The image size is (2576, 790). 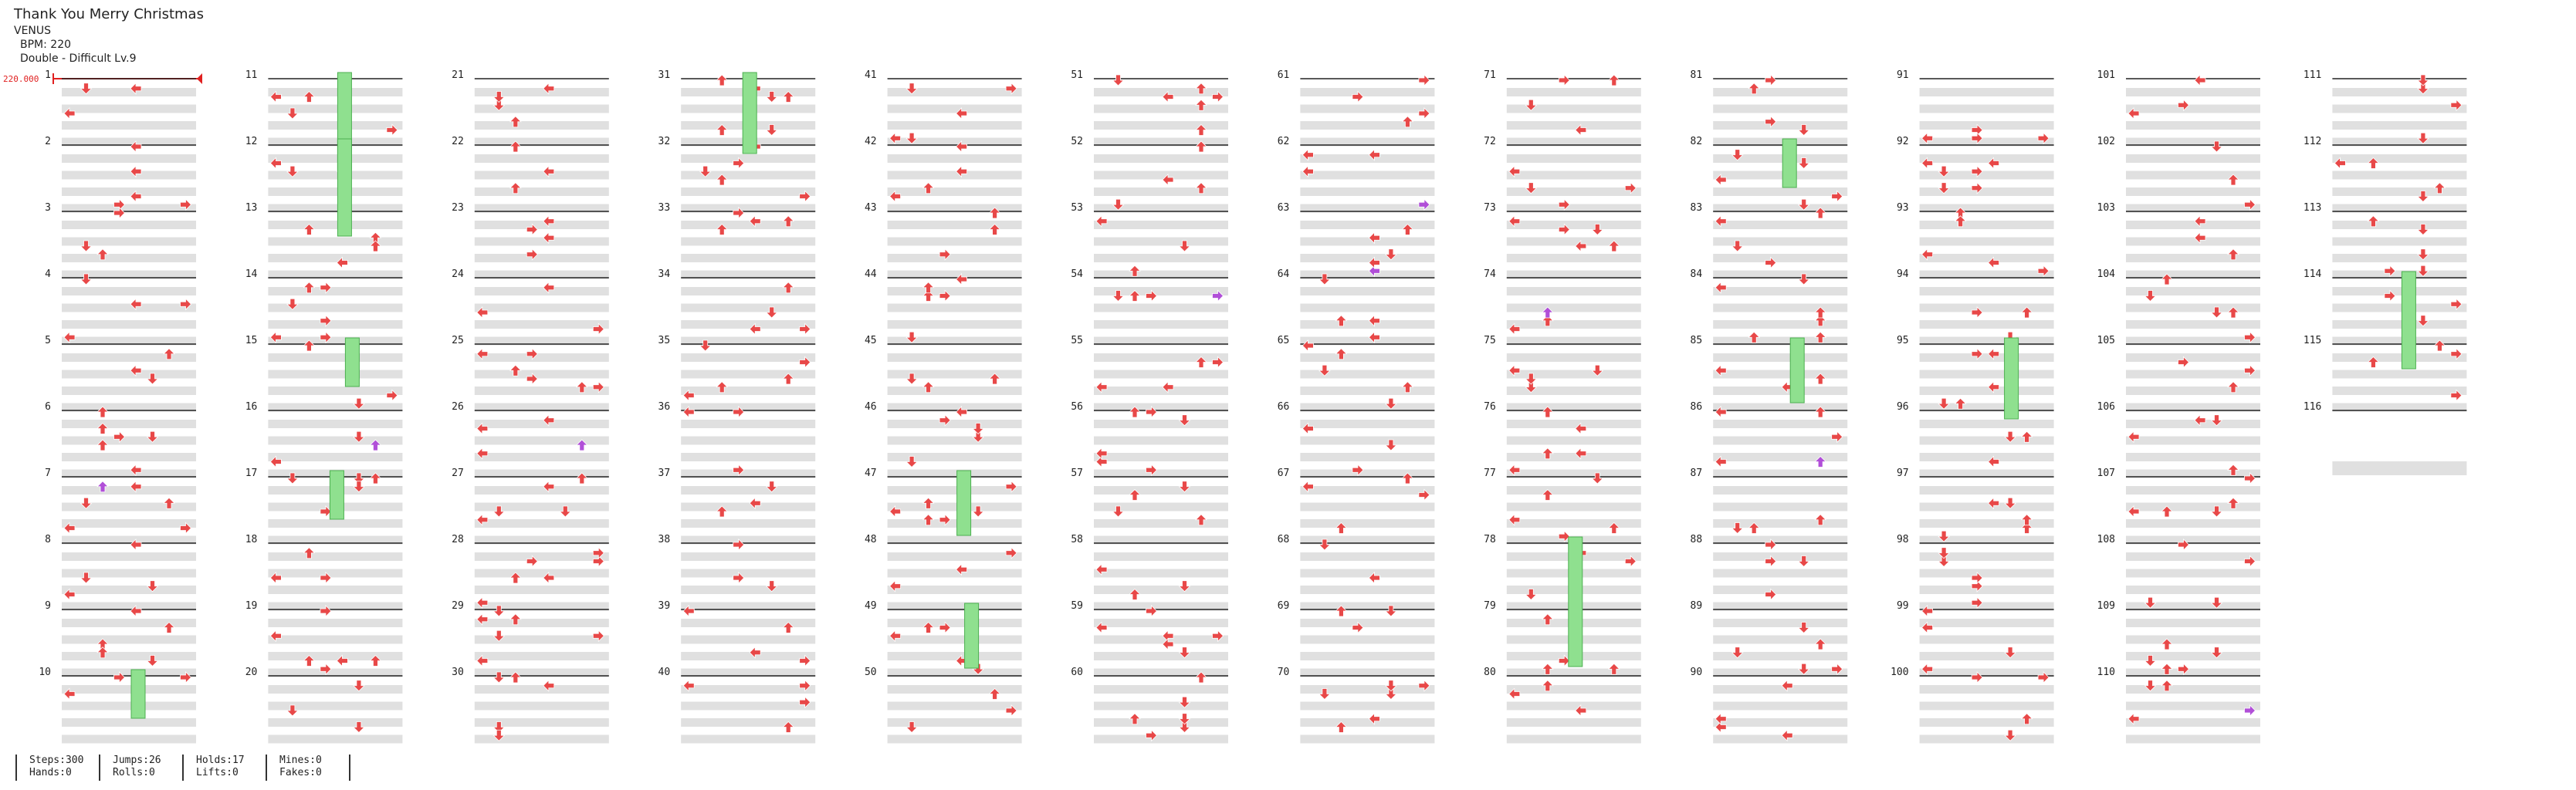 I want to click on measure-number: 113, so click(x=2312, y=208).